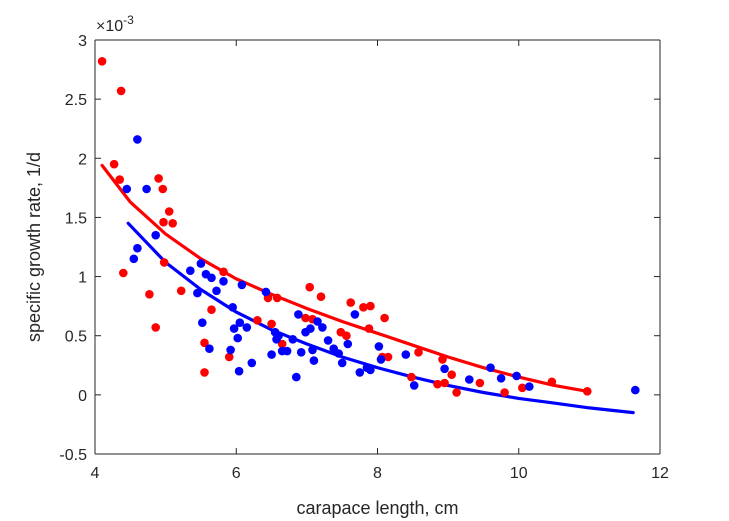 The width and height of the screenshot is (729, 521). Describe the element at coordinates (82, 396) in the screenshot. I see `y-tick-label: 0` at that location.